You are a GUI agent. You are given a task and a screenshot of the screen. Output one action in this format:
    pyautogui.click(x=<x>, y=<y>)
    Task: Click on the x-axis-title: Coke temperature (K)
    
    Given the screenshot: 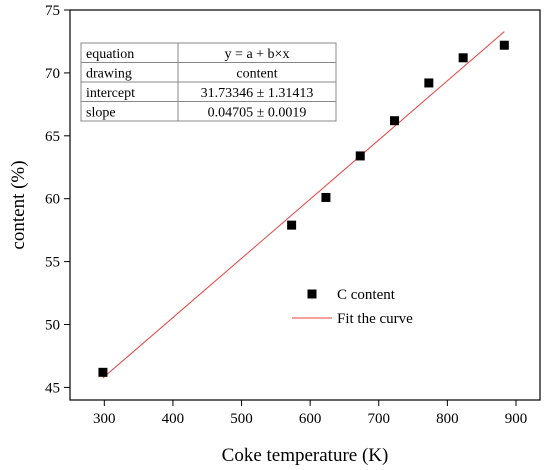 What is the action you would take?
    pyautogui.click(x=305, y=455)
    